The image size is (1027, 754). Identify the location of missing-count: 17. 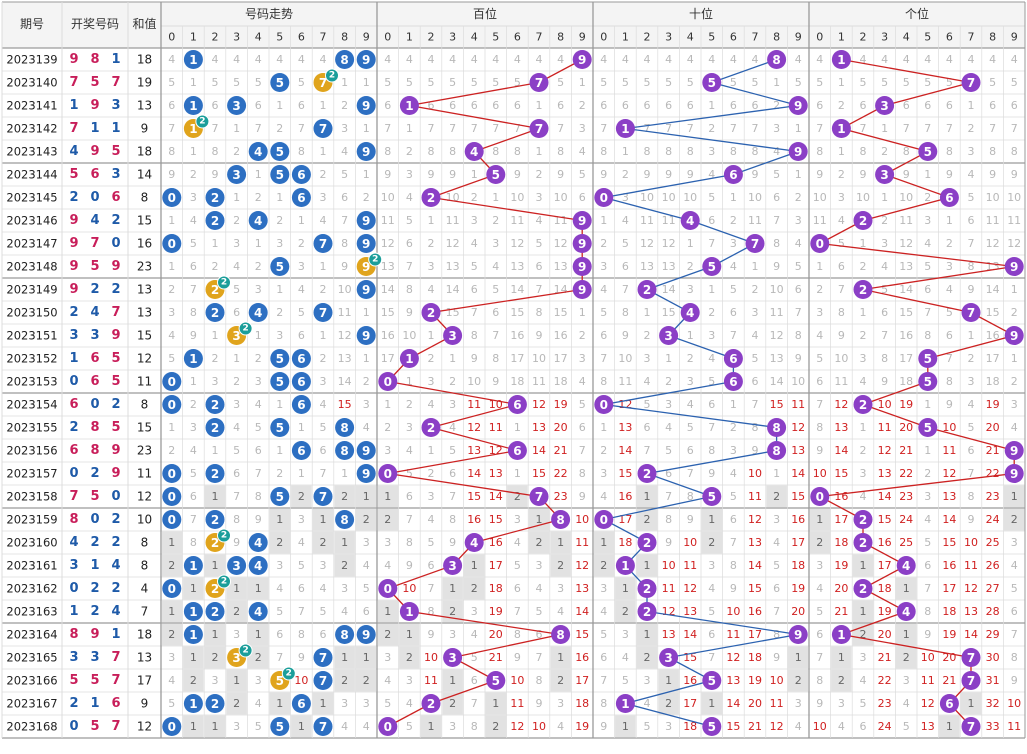
(993, 358).